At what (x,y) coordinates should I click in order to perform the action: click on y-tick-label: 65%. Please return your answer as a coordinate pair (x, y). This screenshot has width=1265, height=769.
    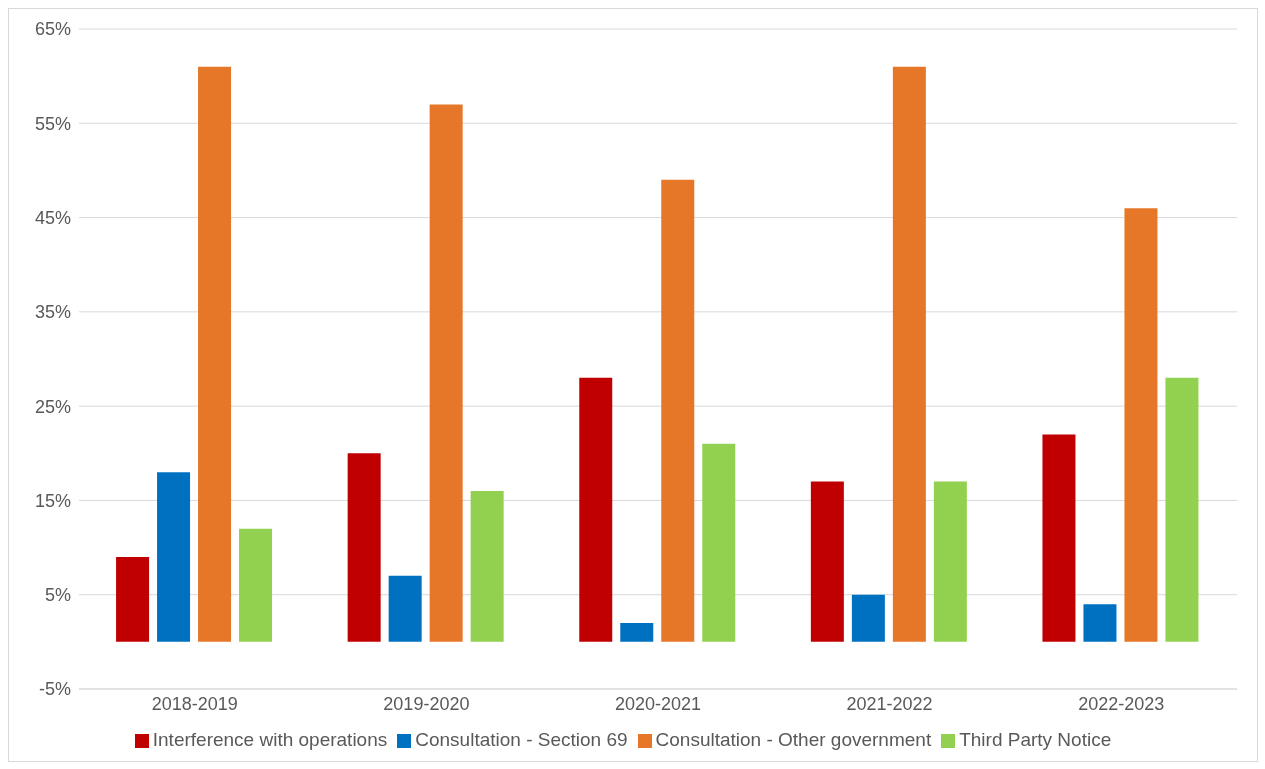
    Looking at the image, I should click on (52, 29).